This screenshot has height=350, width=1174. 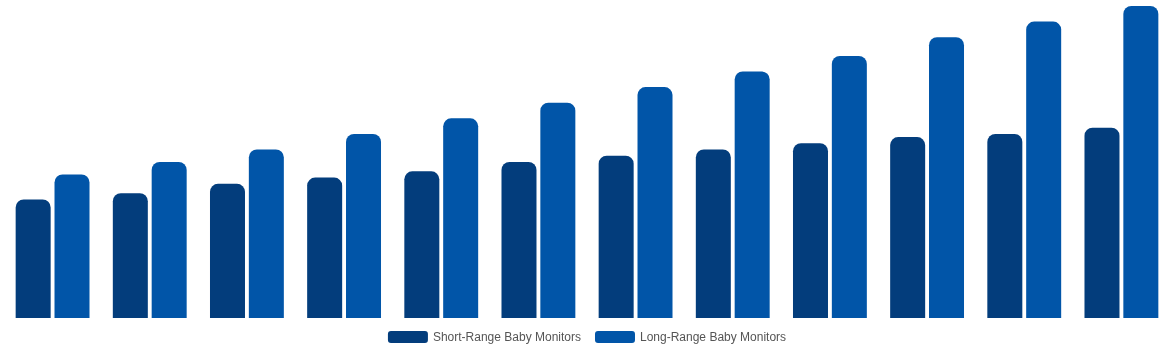 I want to click on legend-label: Short-Range Baby Monitors, so click(x=506, y=337).